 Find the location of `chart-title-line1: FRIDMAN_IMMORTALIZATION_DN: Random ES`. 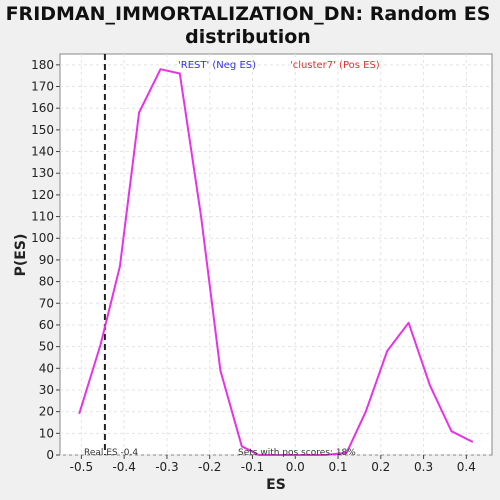

chart-title-line1: FRIDMAN_IMMORTALIZATION_DN: Random ES is located at coordinates (248, 14).